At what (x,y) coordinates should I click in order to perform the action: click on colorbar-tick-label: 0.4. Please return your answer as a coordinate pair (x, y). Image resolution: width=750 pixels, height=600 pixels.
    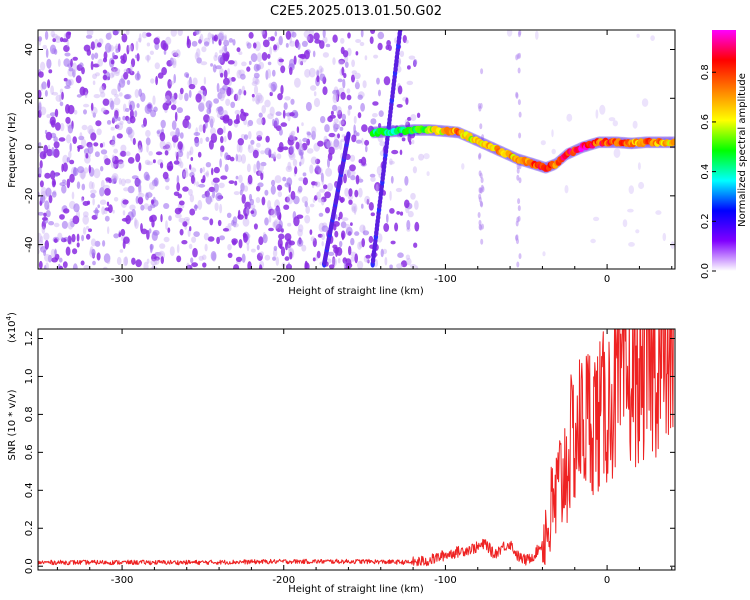
    Looking at the image, I should click on (705, 172).